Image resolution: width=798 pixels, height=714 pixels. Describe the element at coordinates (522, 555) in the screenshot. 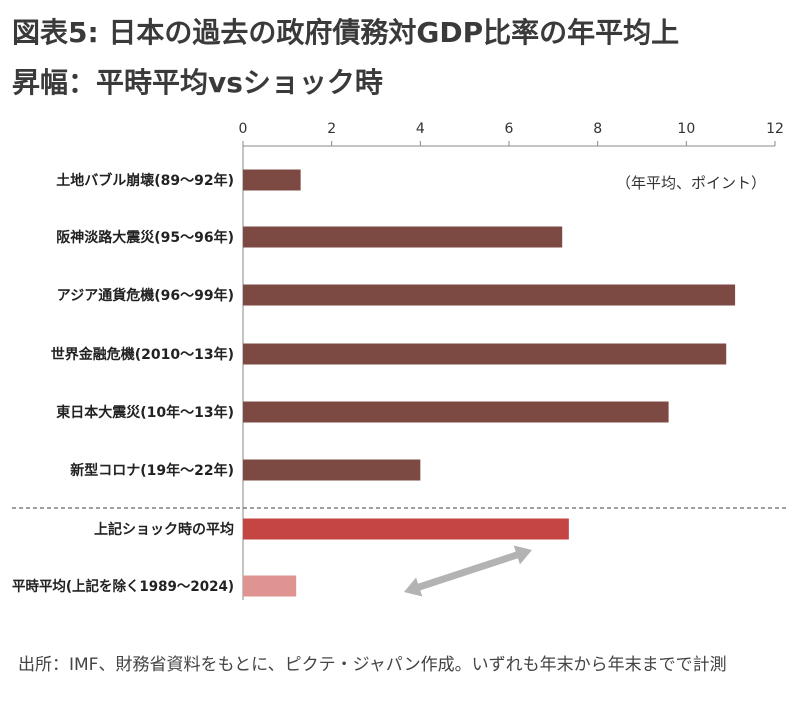

I see `comparison-arrow-head-right` at that location.